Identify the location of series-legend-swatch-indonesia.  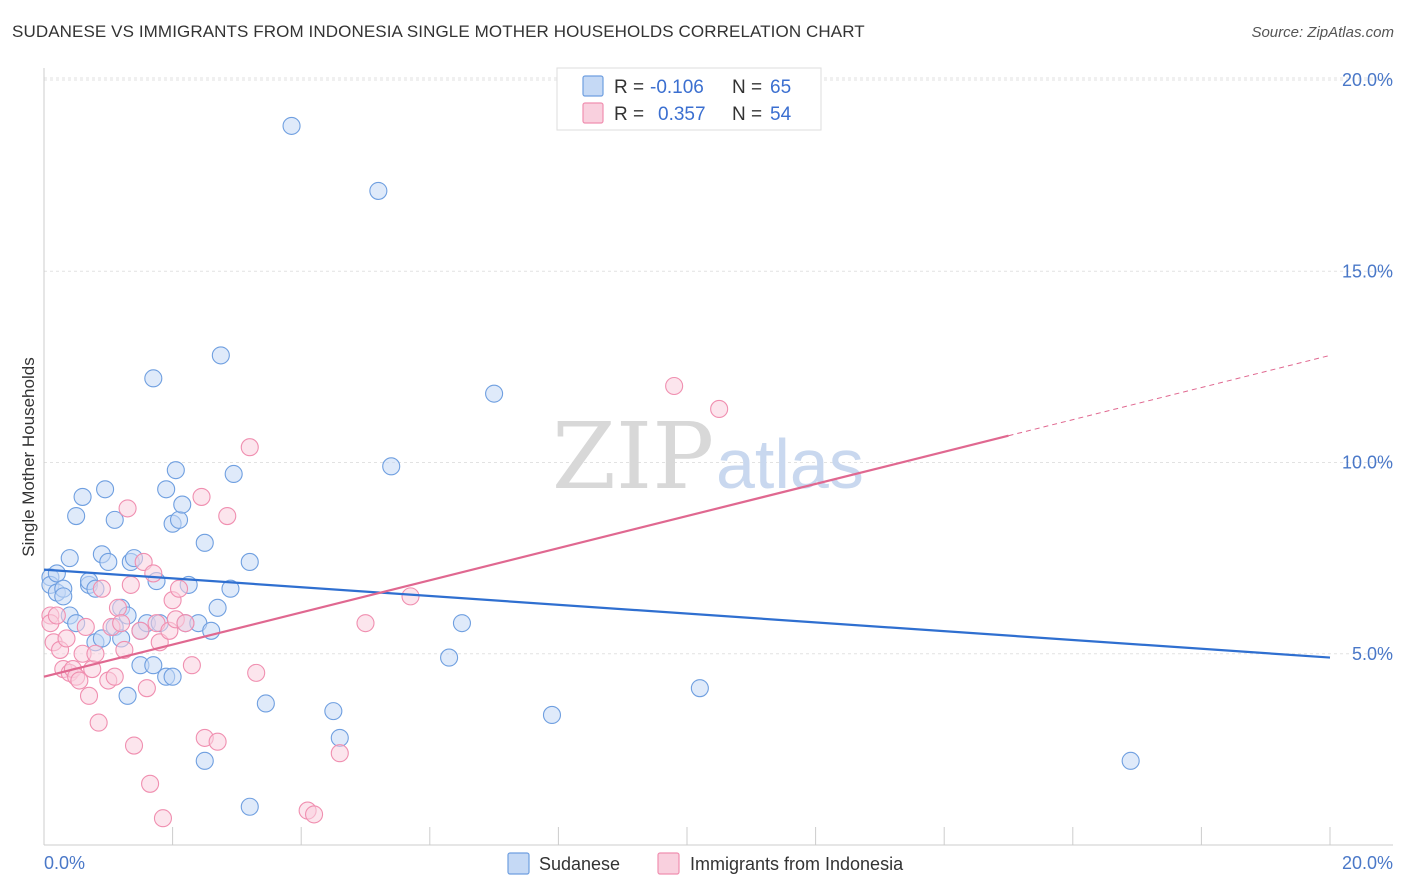
(668, 863).